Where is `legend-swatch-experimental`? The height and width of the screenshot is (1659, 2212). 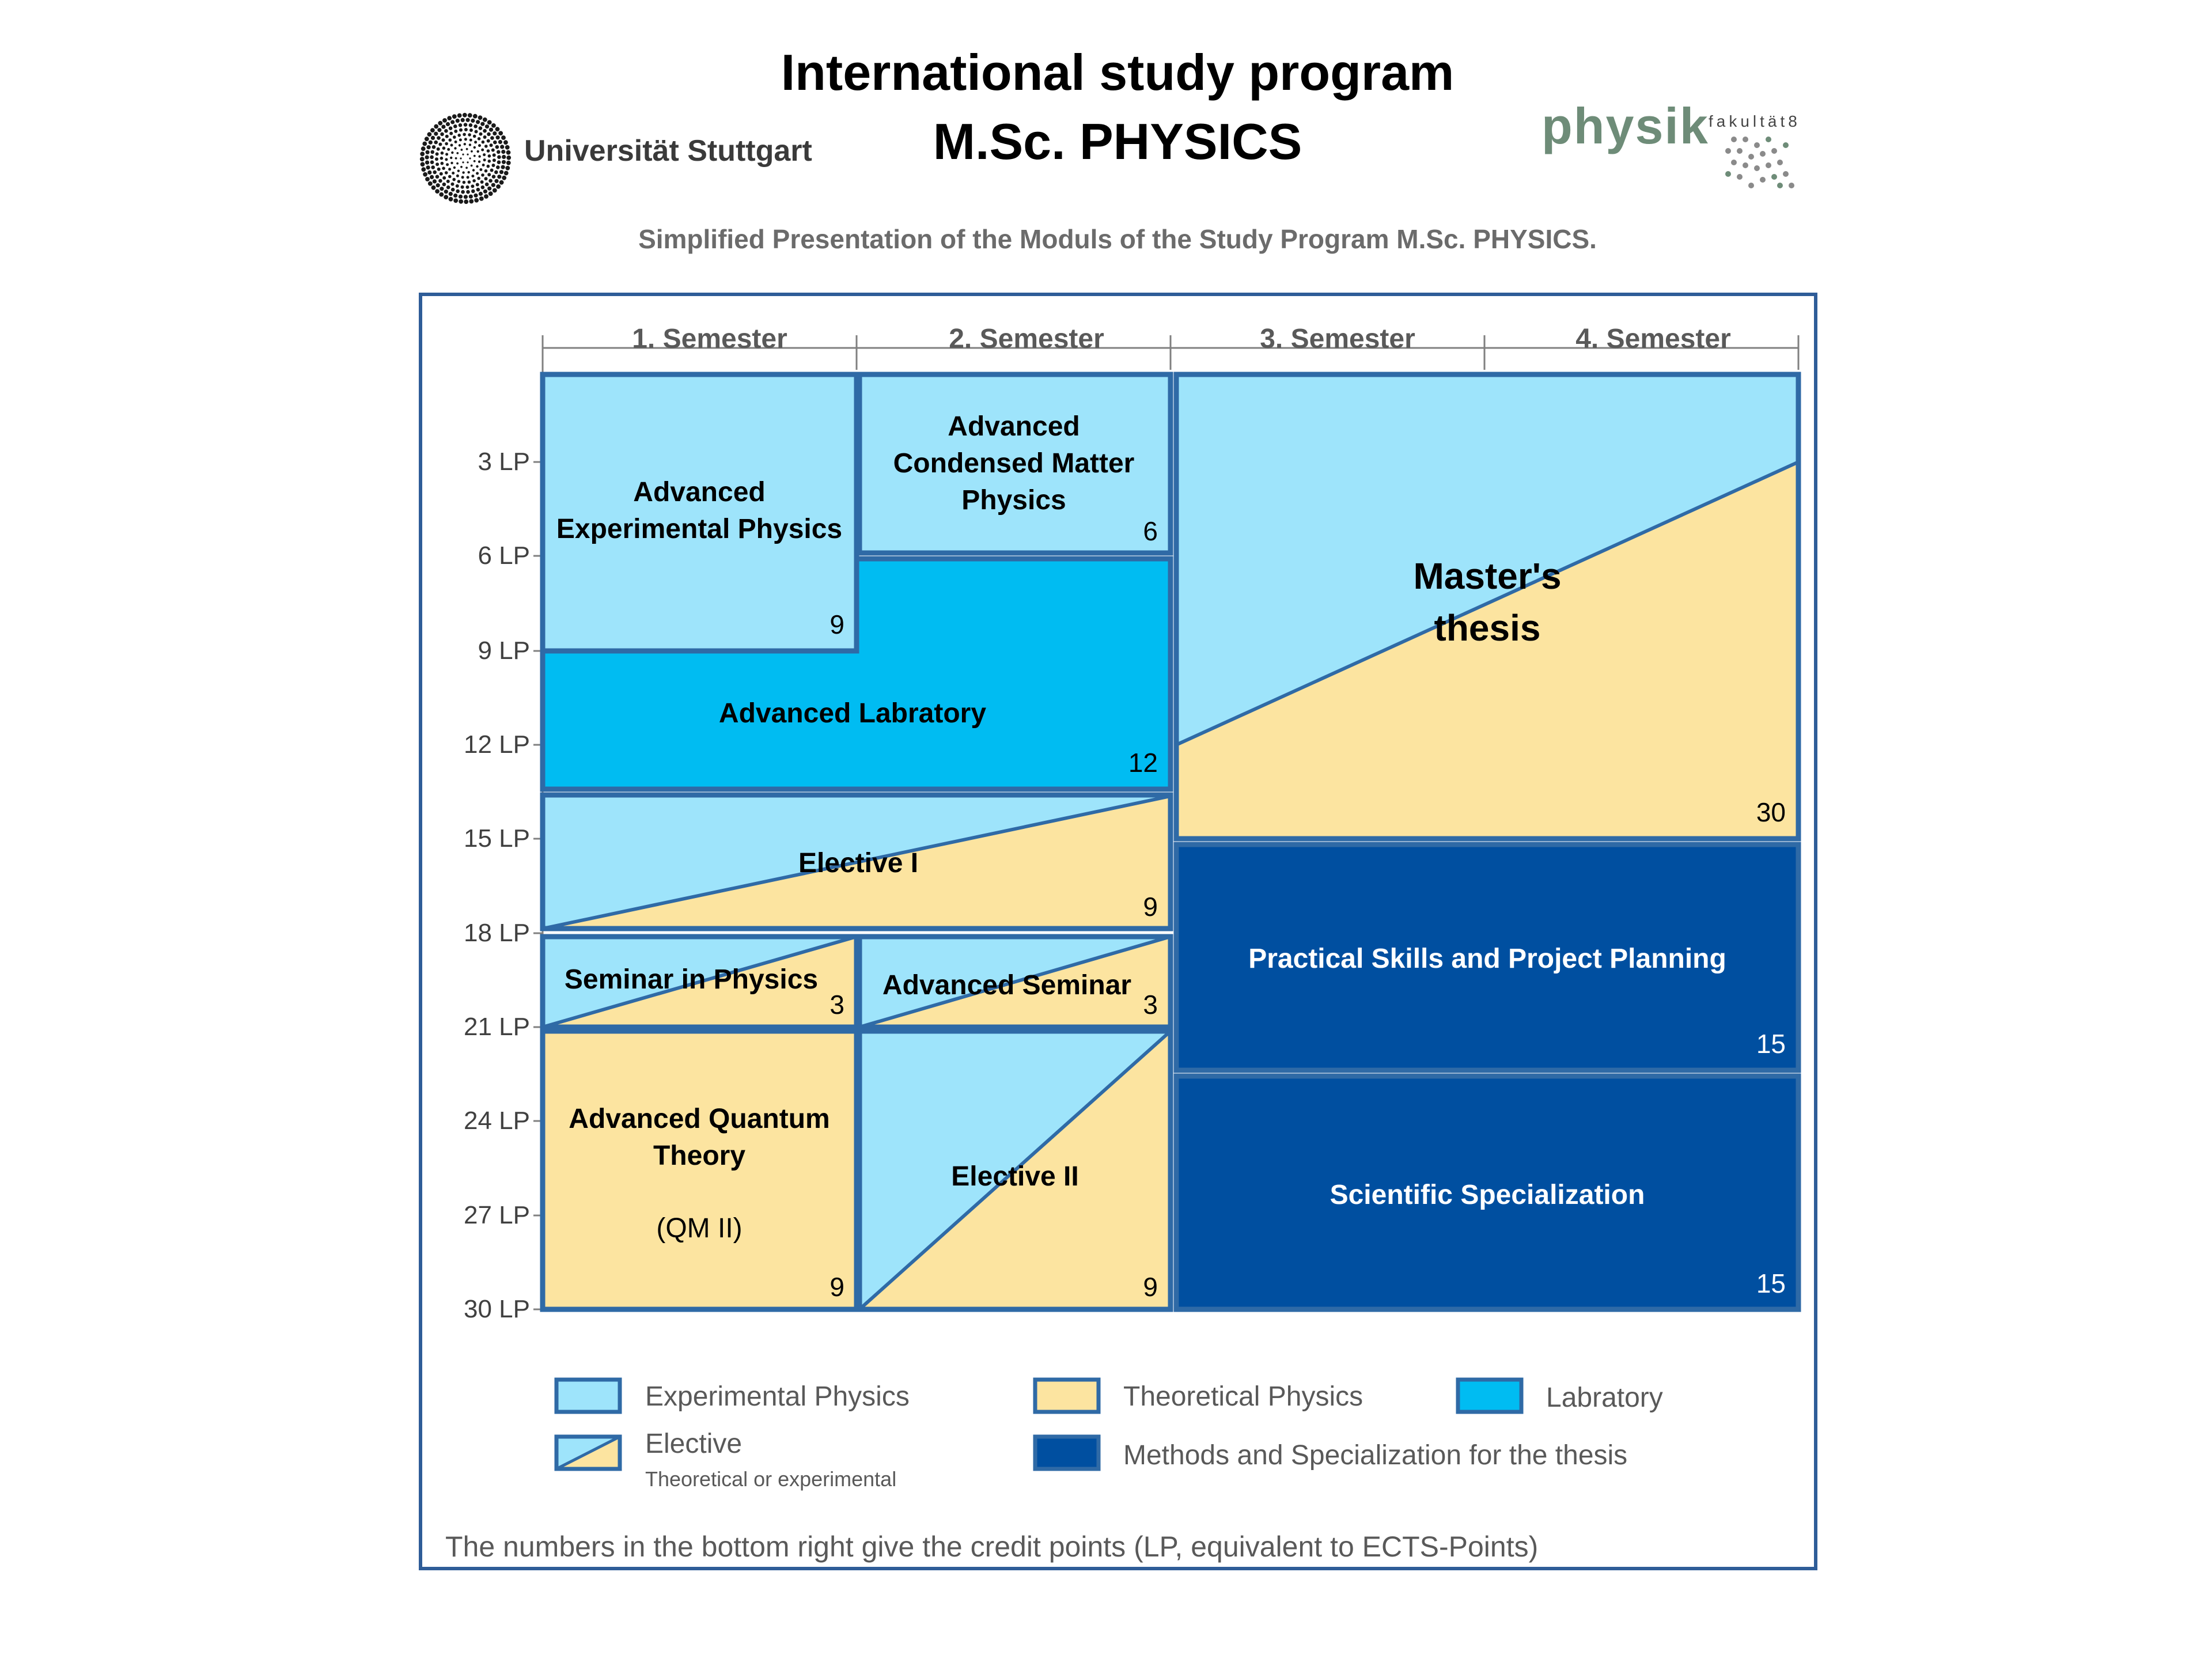 legend-swatch-experimental is located at coordinates (588, 1395).